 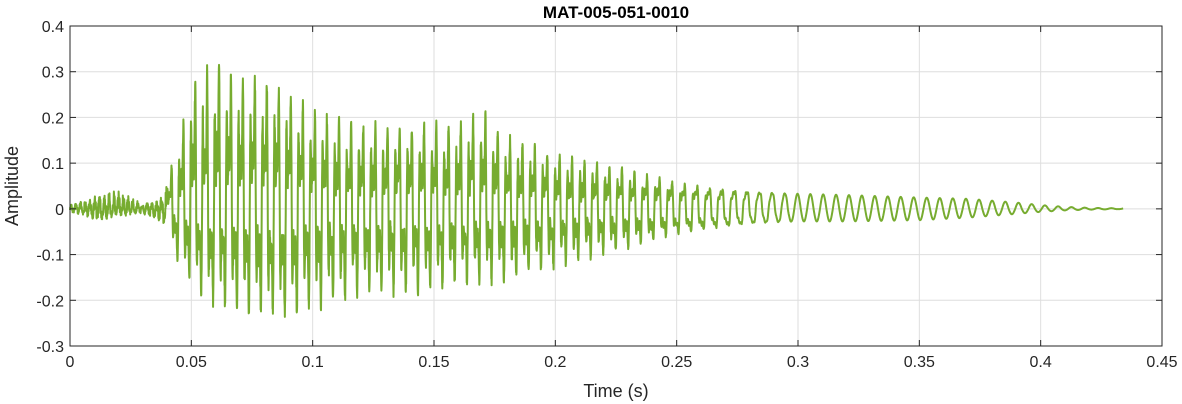 I want to click on y-tick-label: 0.2, so click(x=53, y=118).